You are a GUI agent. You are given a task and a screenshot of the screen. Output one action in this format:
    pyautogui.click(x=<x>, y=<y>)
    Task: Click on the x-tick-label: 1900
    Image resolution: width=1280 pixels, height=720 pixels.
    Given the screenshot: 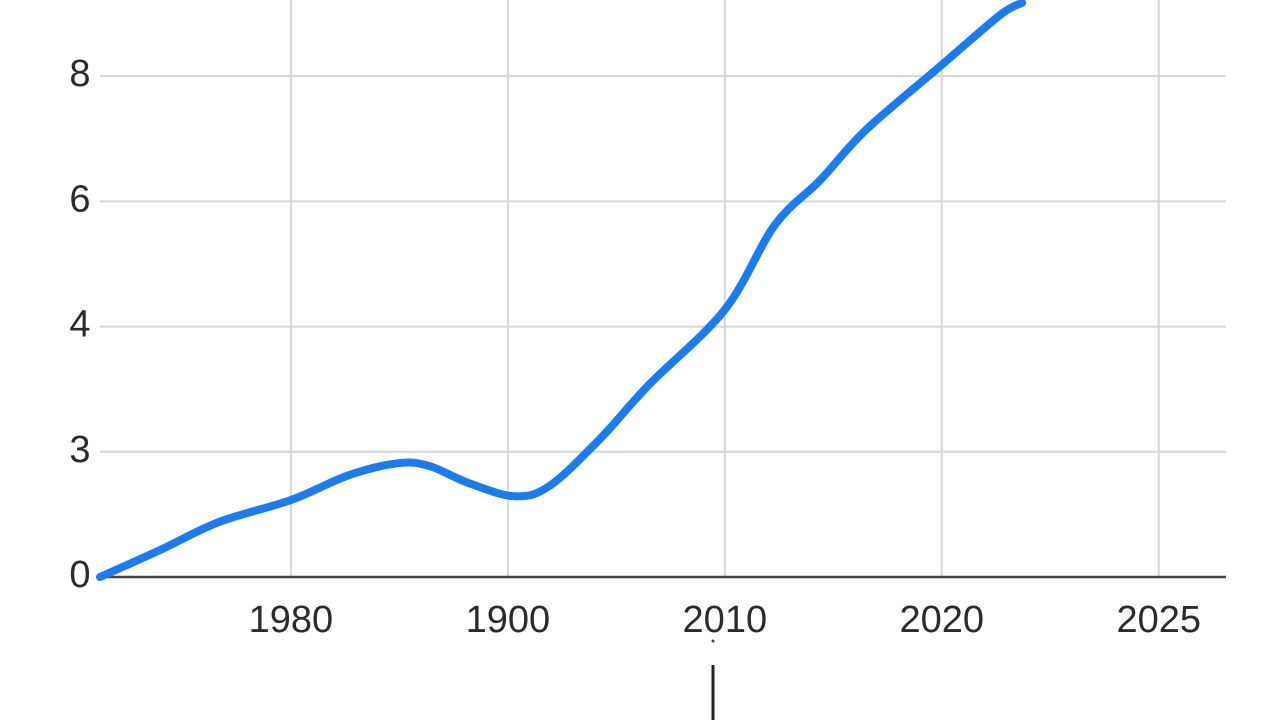 What is the action you would take?
    pyautogui.click(x=508, y=620)
    